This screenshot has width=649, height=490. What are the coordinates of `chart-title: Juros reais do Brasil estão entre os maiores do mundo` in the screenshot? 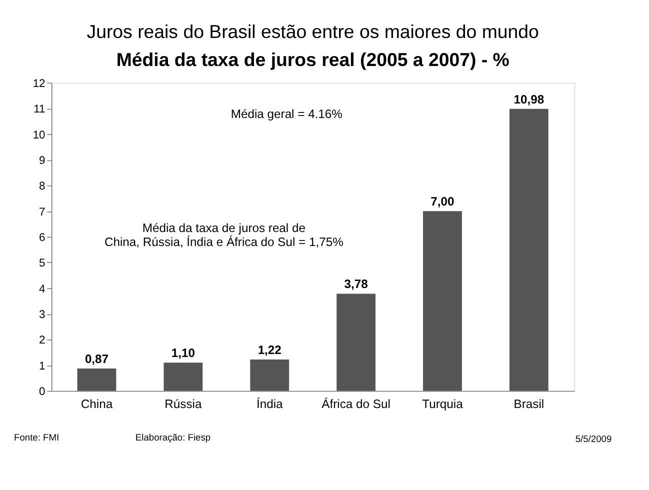 It's located at (312, 31).